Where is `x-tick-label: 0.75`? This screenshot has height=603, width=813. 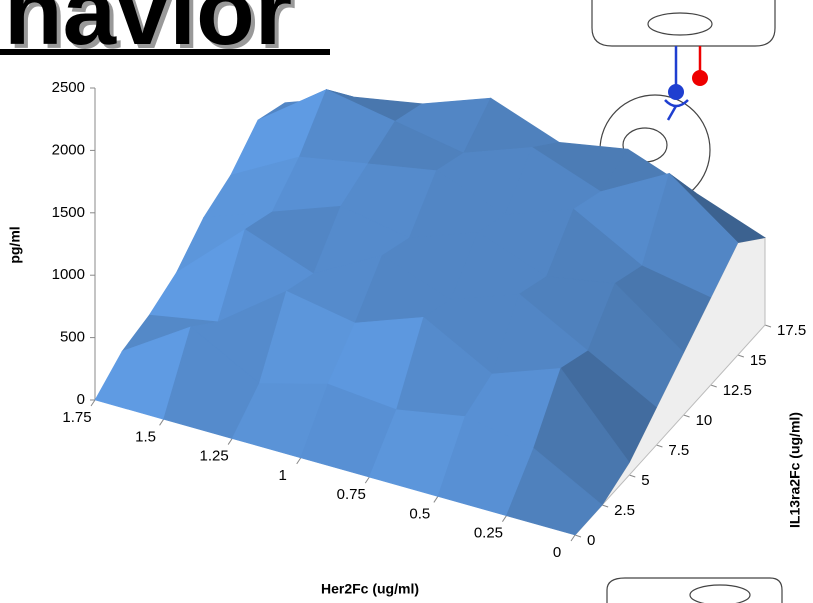 x-tick-label: 0.75 is located at coordinates (351, 494).